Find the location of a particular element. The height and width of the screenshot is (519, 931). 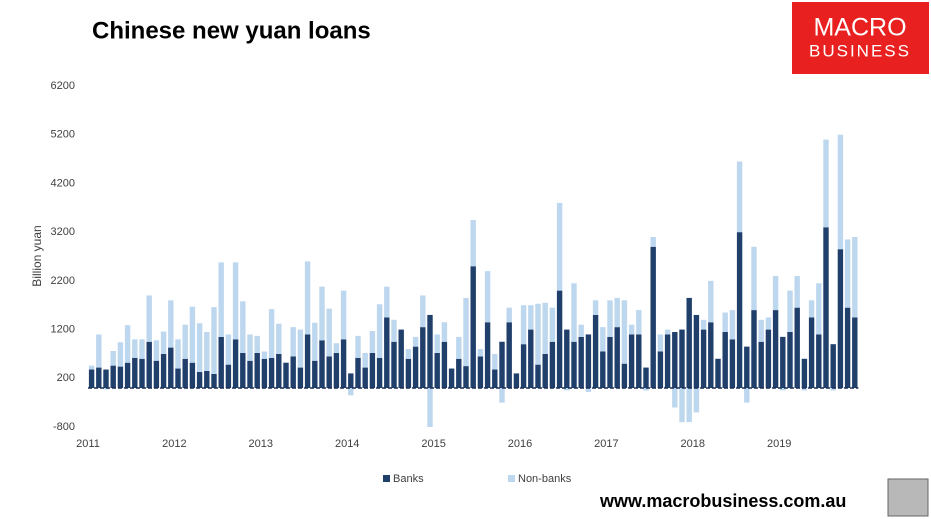

x-tick-label: 2017 is located at coordinates (606, 444).